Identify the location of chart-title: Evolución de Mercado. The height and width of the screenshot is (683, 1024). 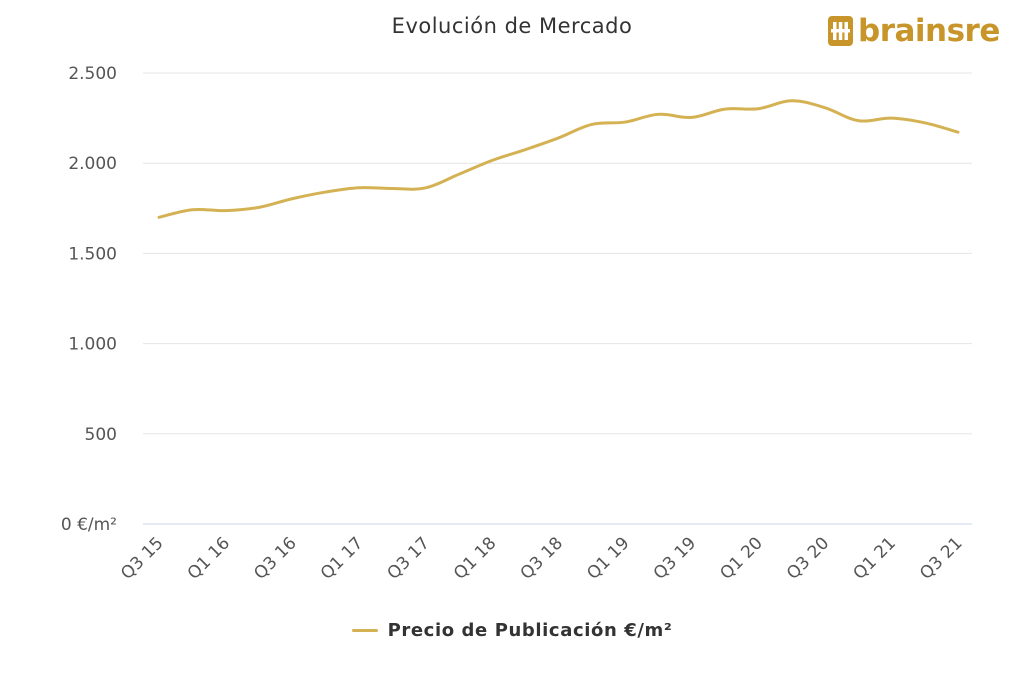
(512, 26).